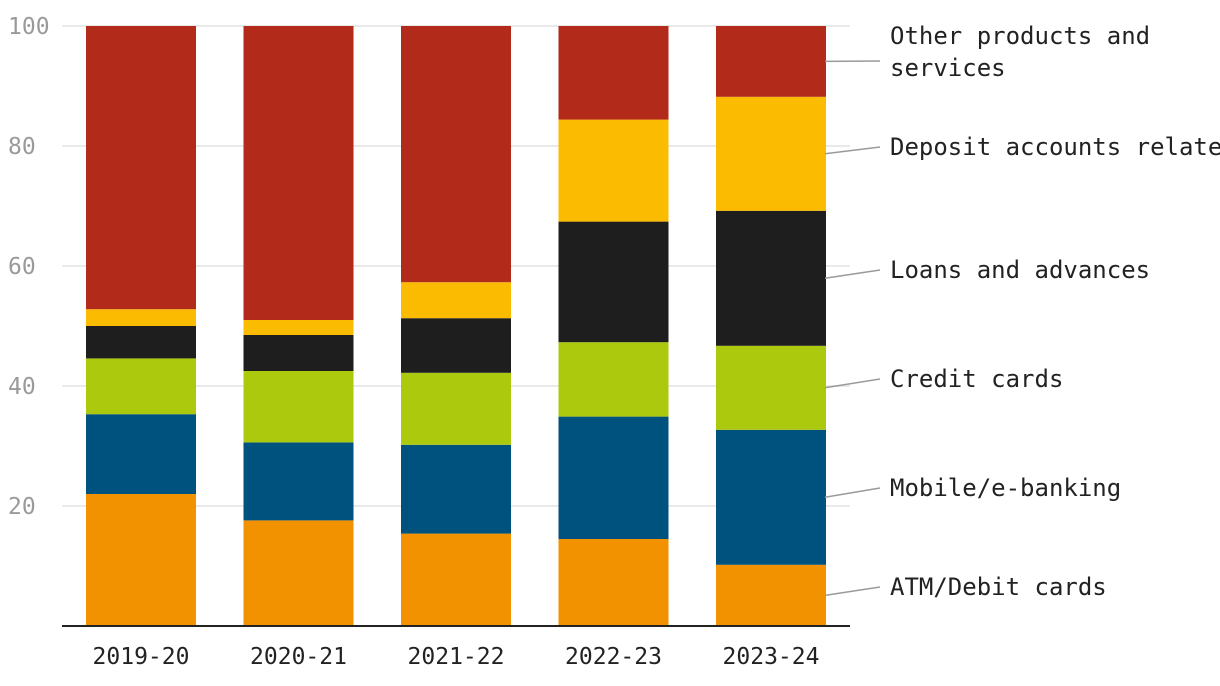  What do you see at coordinates (1020, 270) in the screenshot?
I see `legend-label: Loans and advances` at bounding box center [1020, 270].